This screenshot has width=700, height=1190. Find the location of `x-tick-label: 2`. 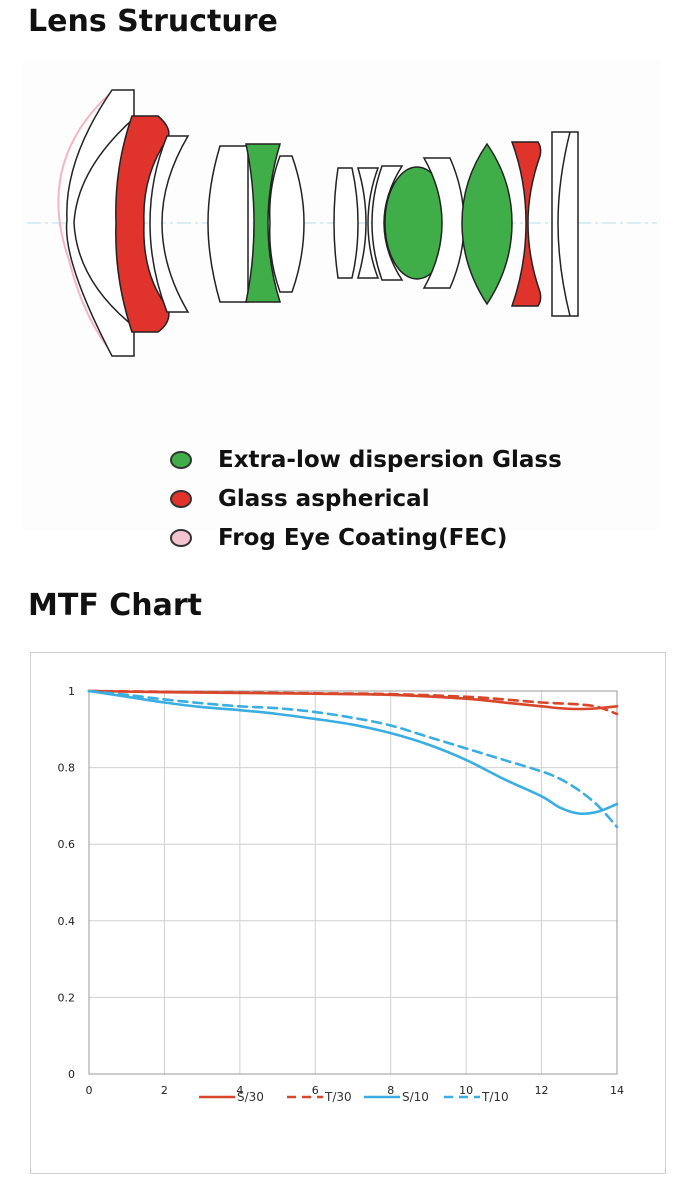

x-tick-label: 2 is located at coordinates (164, 1090).